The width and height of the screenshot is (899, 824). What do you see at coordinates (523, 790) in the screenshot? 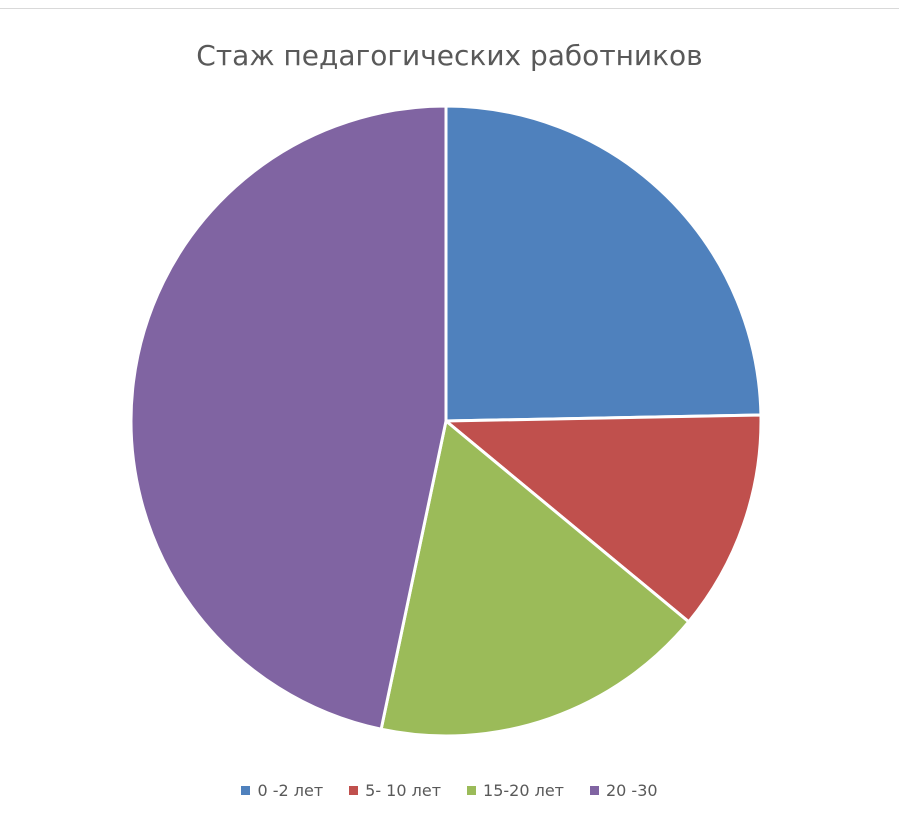
I see `legend-label: 15-20 лет` at bounding box center [523, 790].